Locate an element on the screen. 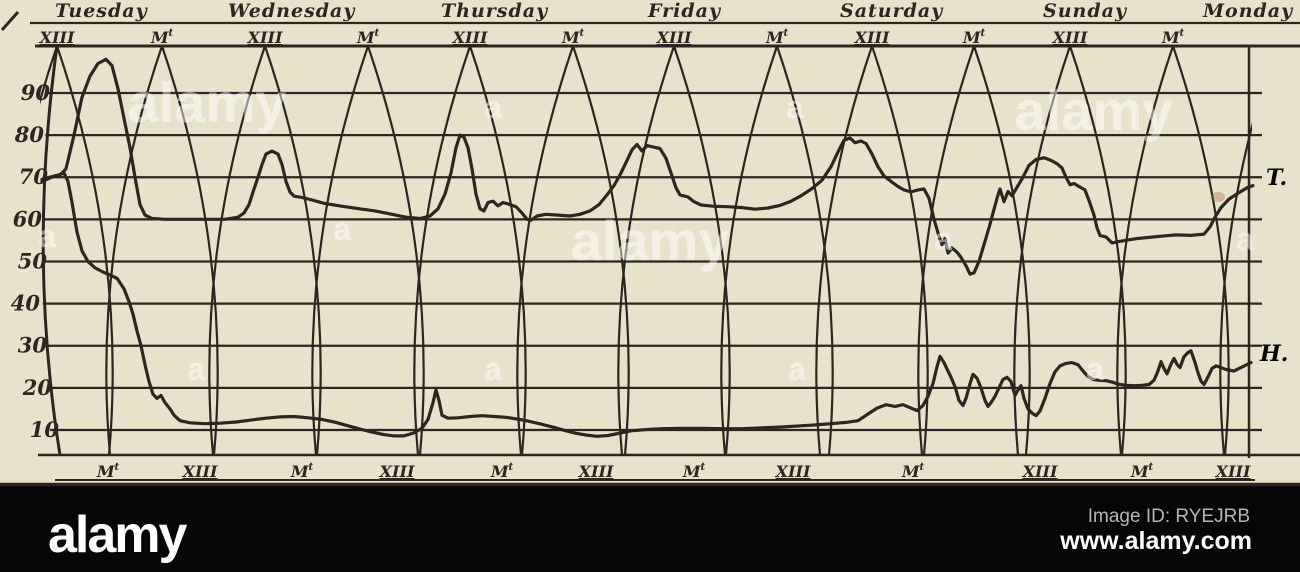 This screenshot has height=572, width=1300. y-axis-label: 10 is located at coordinates (45, 429).